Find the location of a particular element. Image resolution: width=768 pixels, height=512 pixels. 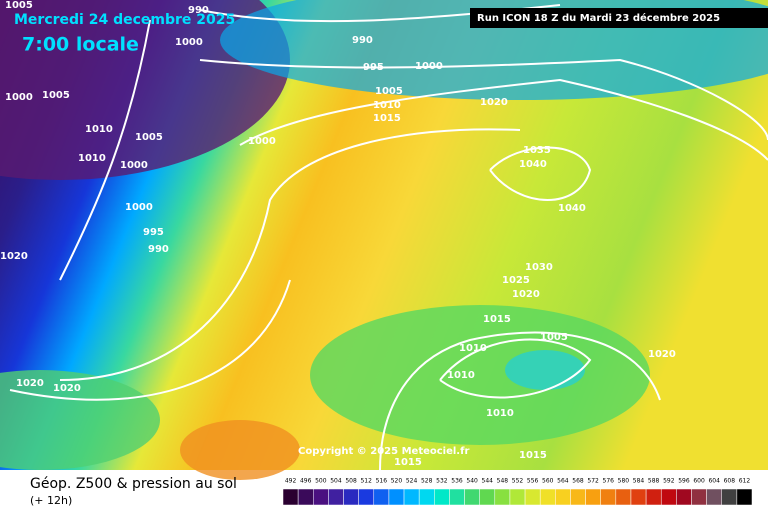

legend-label: 516 is located at coordinates (382, 481).